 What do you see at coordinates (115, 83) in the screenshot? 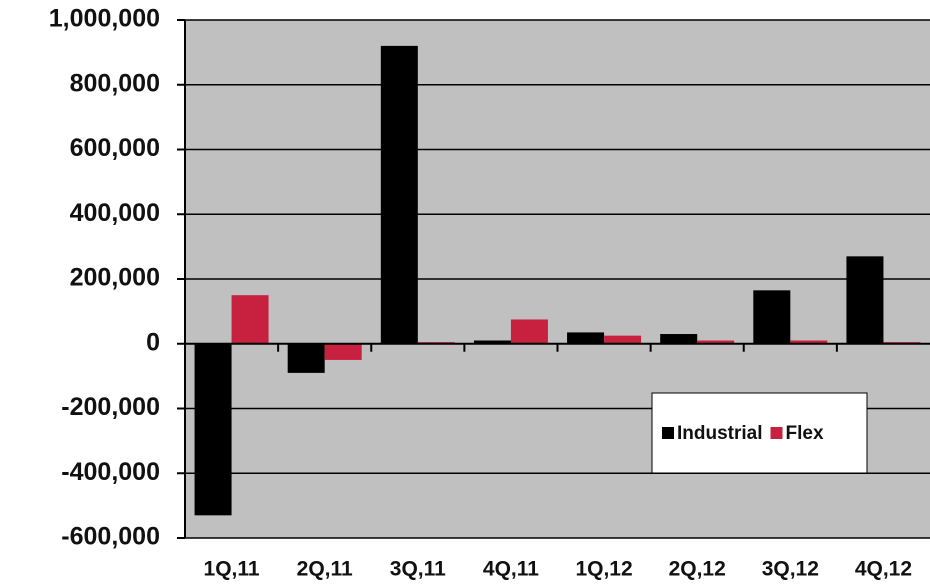
I see `y-tick-label: 800,000` at bounding box center [115, 83].